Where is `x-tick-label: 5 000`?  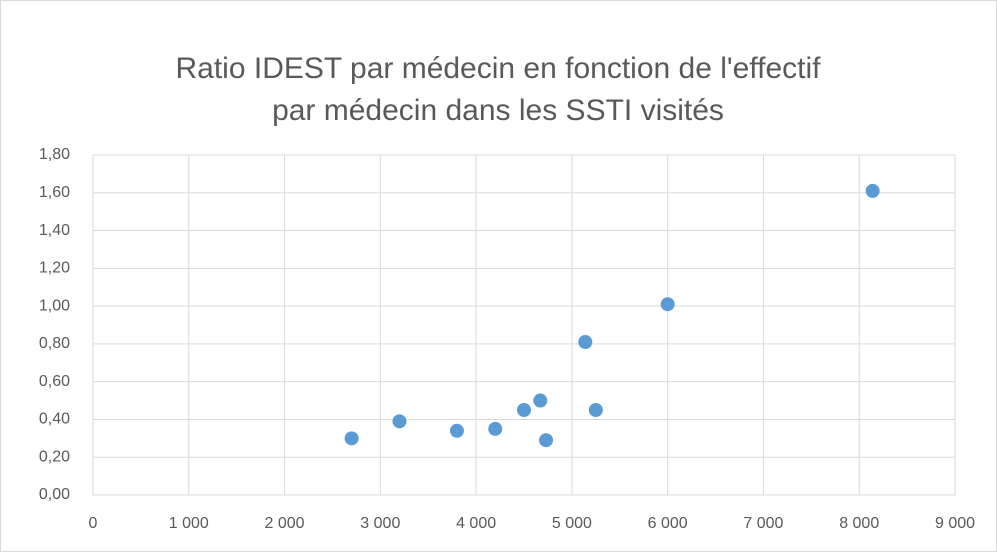
x-tick-label: 5 000 is located at coordinates (572, 523).